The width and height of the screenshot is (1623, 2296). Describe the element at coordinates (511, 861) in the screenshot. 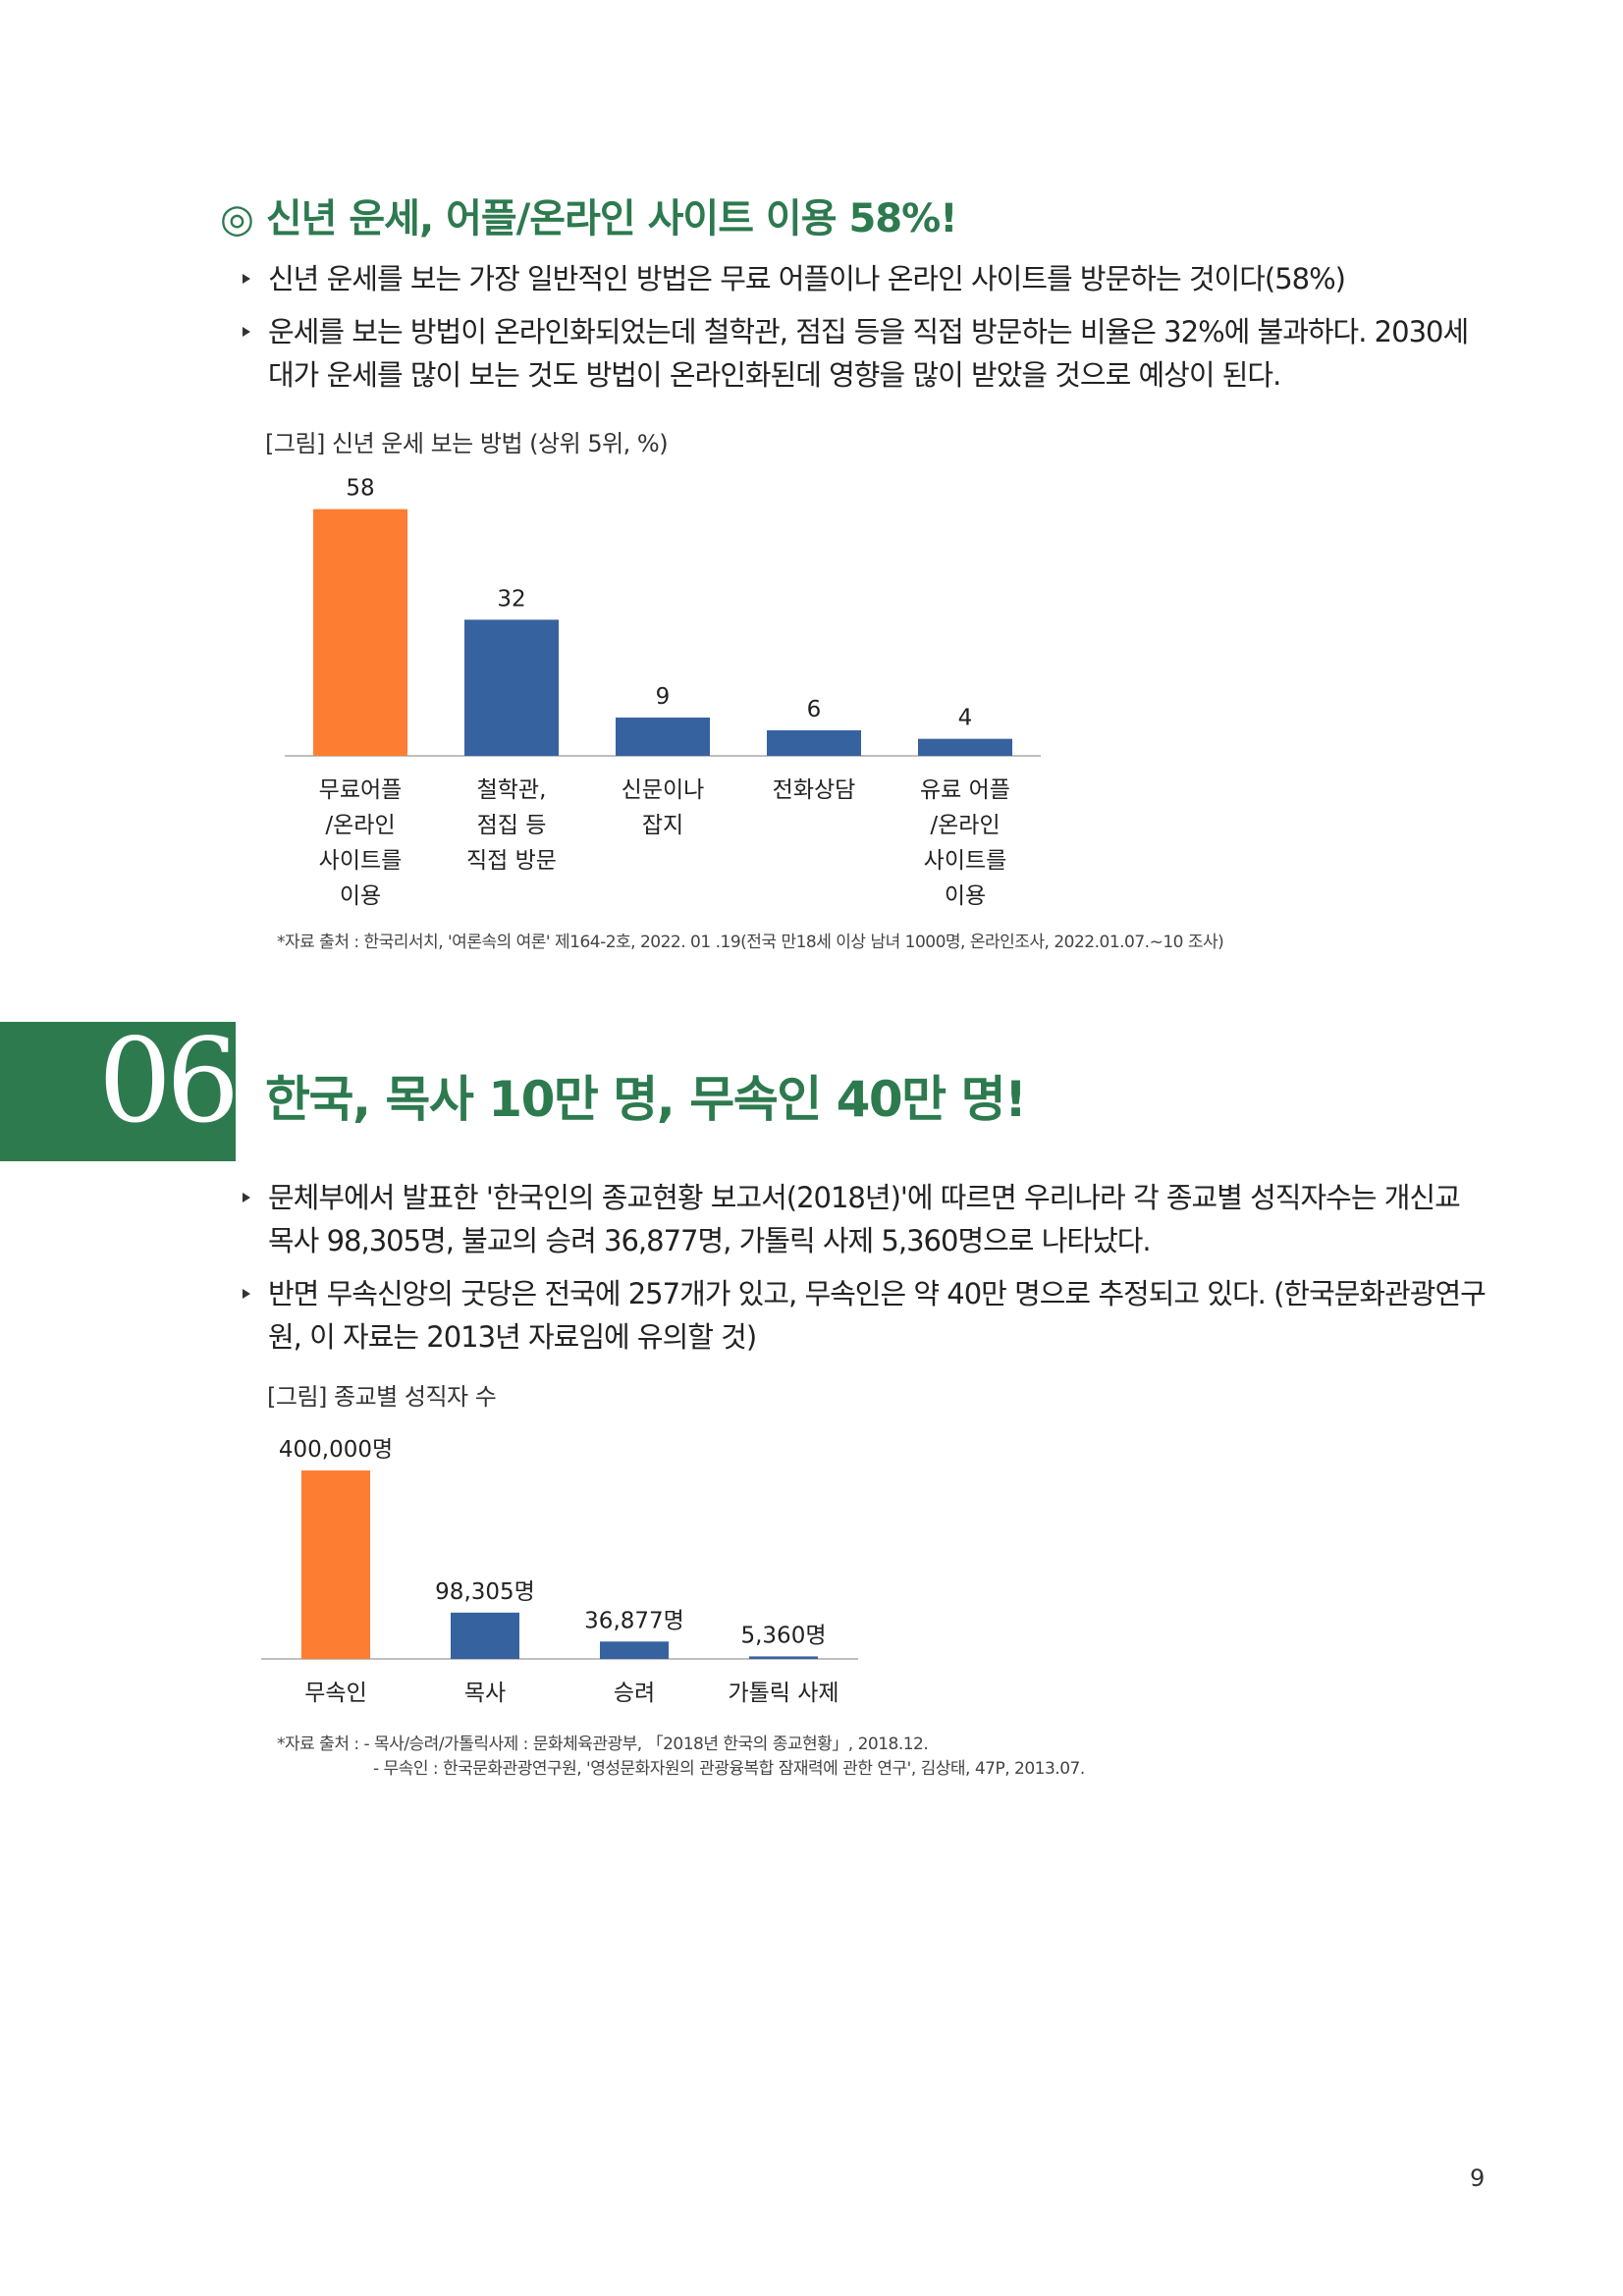

I see `category-label: 직접 방문` at that location.